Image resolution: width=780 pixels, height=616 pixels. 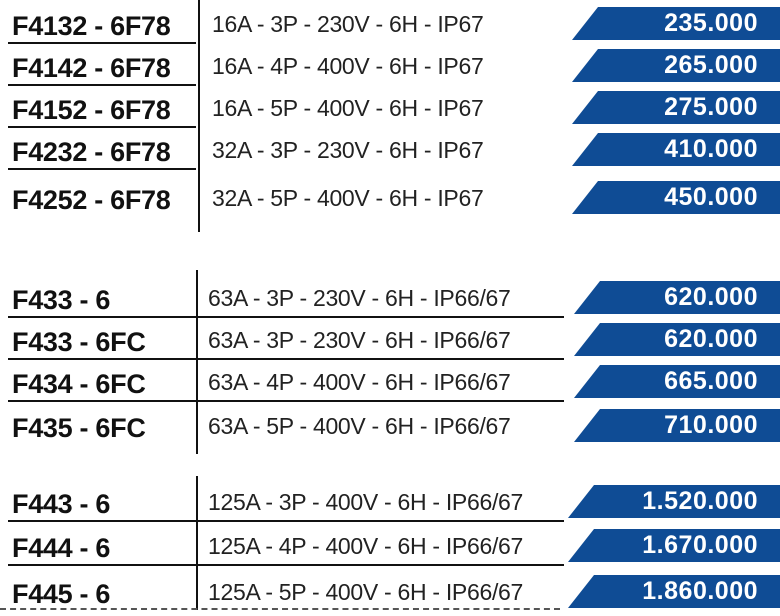 What do you see at coordinates (79, 384) in the screenshot?
I see `product-code: F434 - 6FC` at bounding box center [79, 384].